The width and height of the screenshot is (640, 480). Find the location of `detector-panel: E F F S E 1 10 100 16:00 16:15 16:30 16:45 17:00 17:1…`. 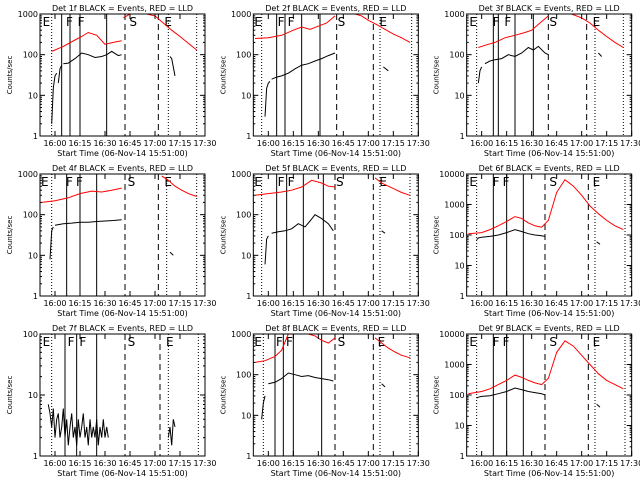

detector-panel: E F F S E 1 10 100 16:00 16:15 16:30 16:45 17:00 17:1… is located at coordinates (111, 401).